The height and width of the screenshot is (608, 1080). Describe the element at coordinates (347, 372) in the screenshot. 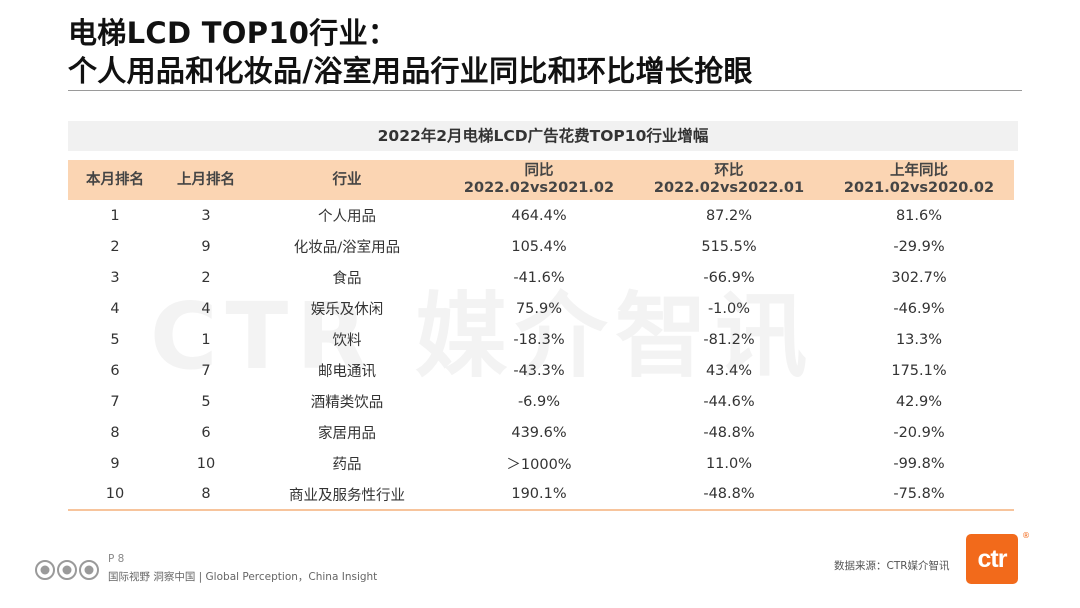

I see `cell-industry: 邮电通讯` at that location.